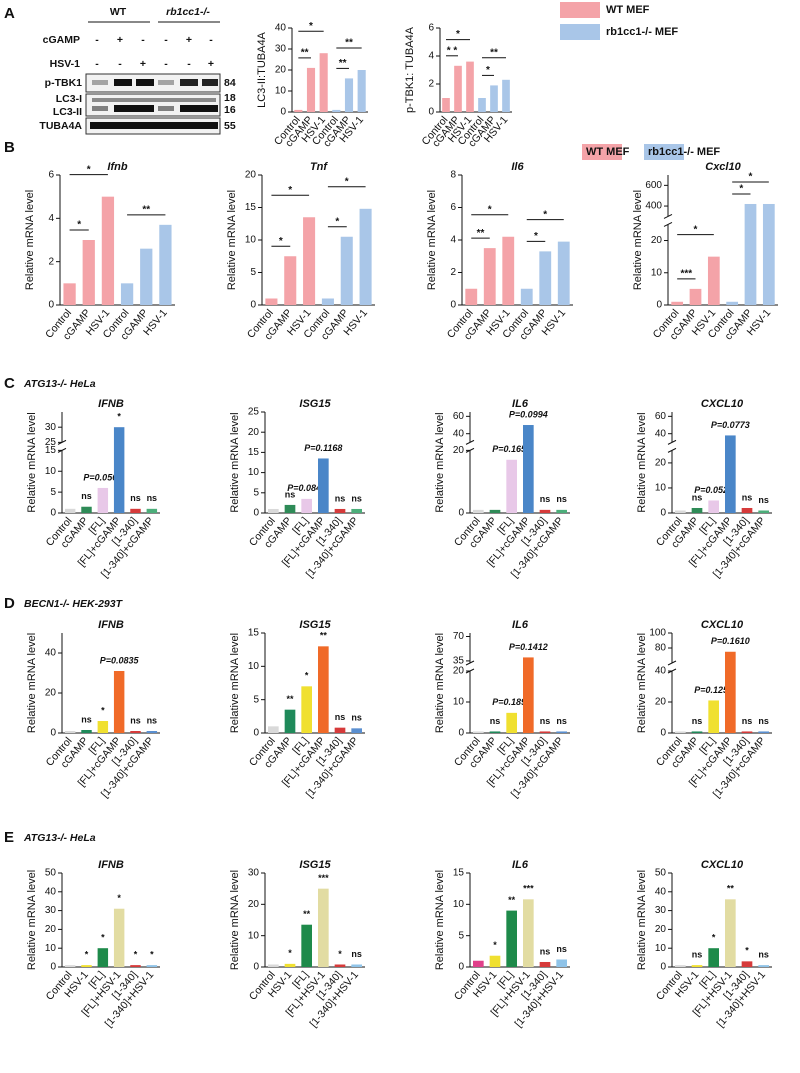 The image size is (800, 1073). What do you see at coordinates (580, 32) in the screenshot?
I see `legend-swatch` at bounding box center [580, 32].